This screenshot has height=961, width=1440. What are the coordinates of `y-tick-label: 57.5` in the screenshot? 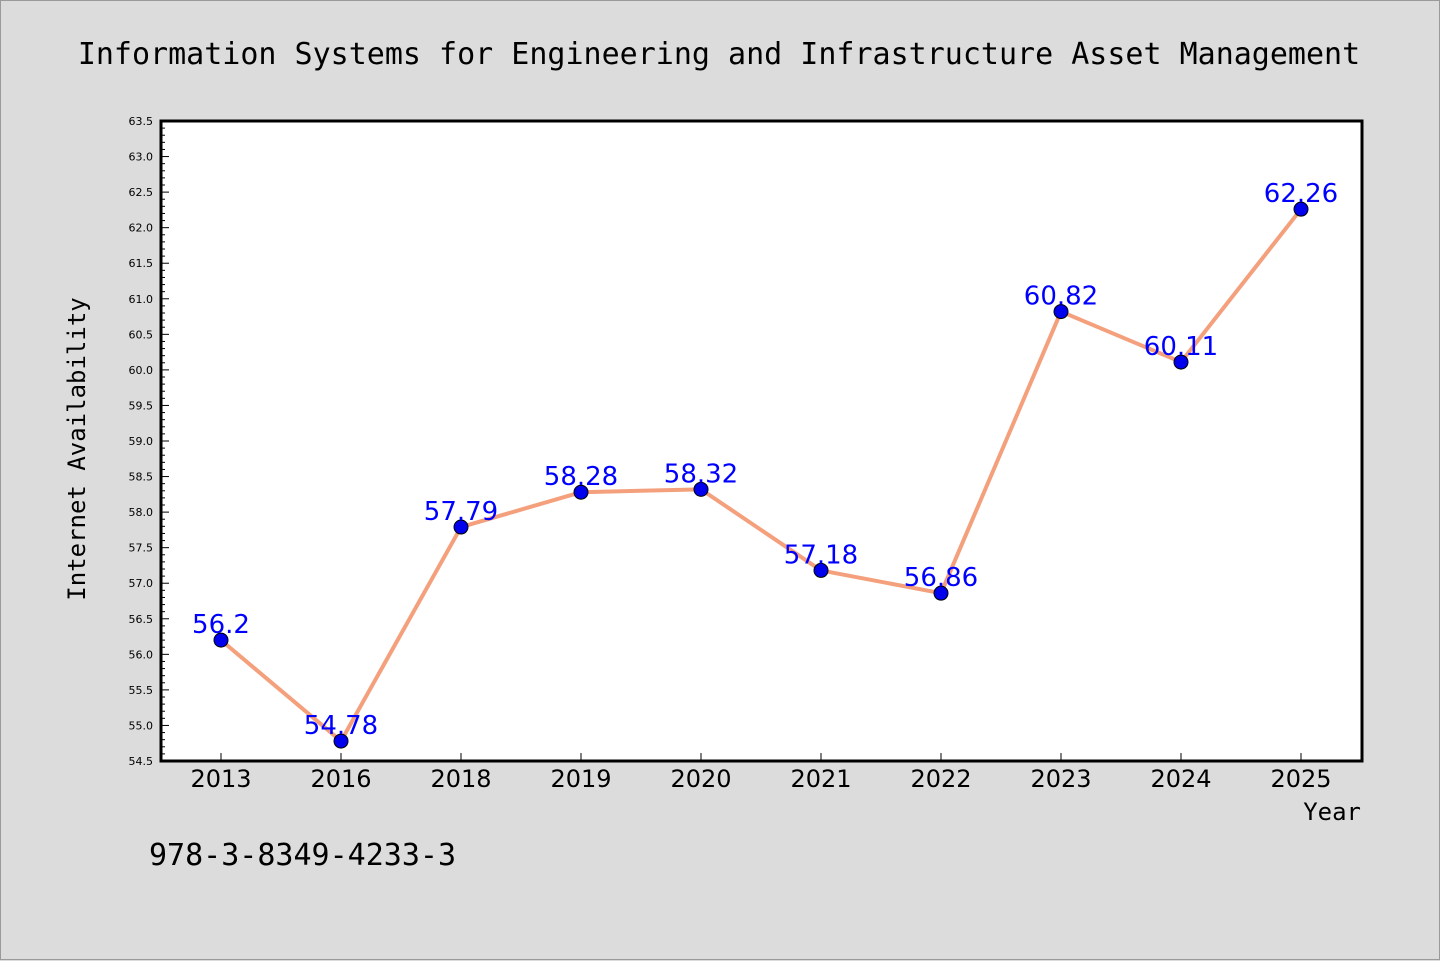 It's located at (141, 548).